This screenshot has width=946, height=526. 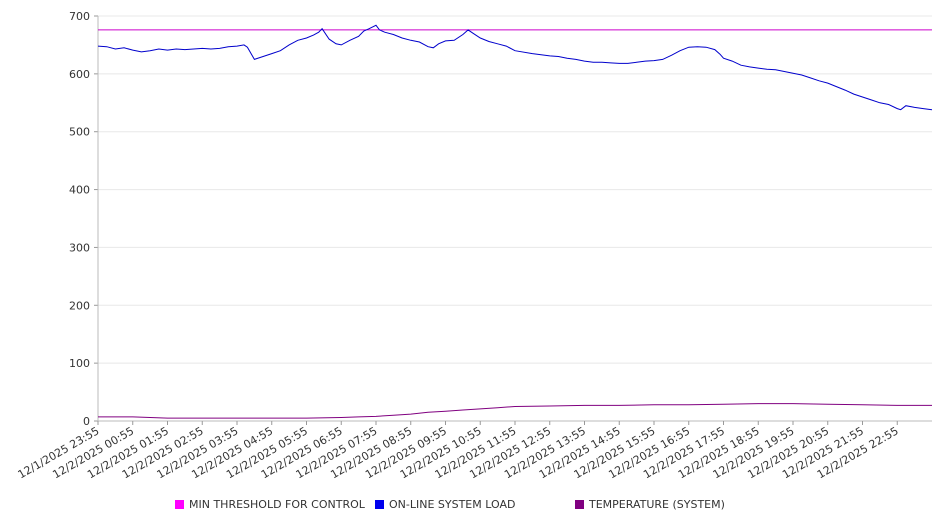 I want to click on legend-item-system-load: ON-LINE SYSTEM LOAD, so click(x=445, y=504).